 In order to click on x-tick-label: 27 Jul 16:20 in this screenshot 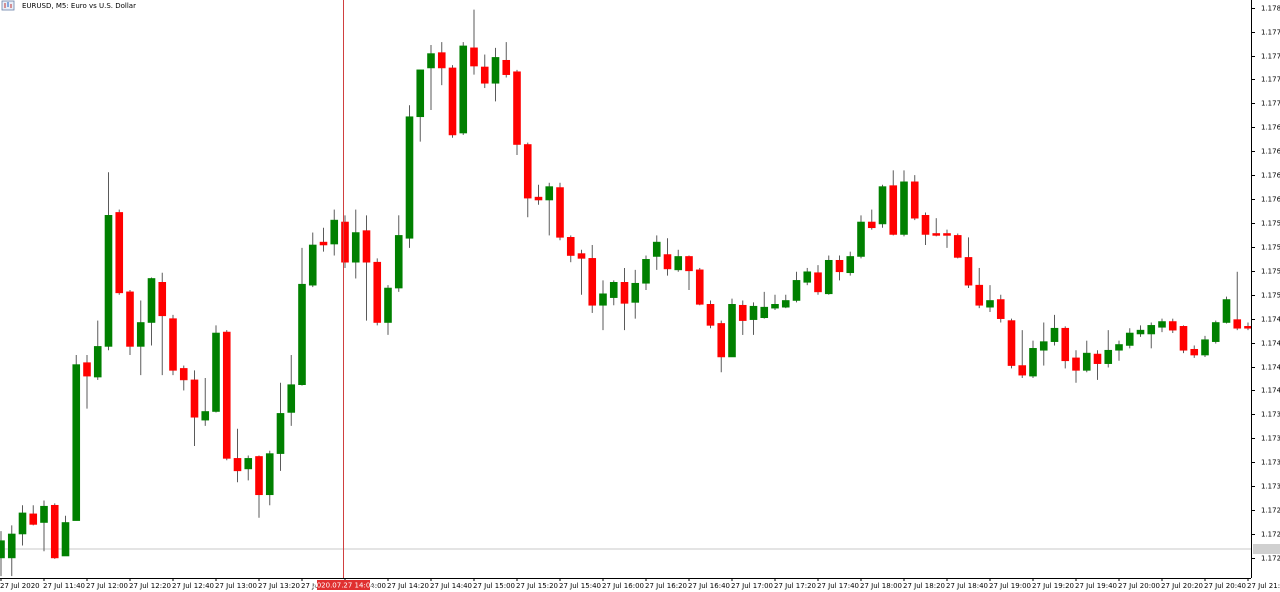, I will do `click(666, 586)`.